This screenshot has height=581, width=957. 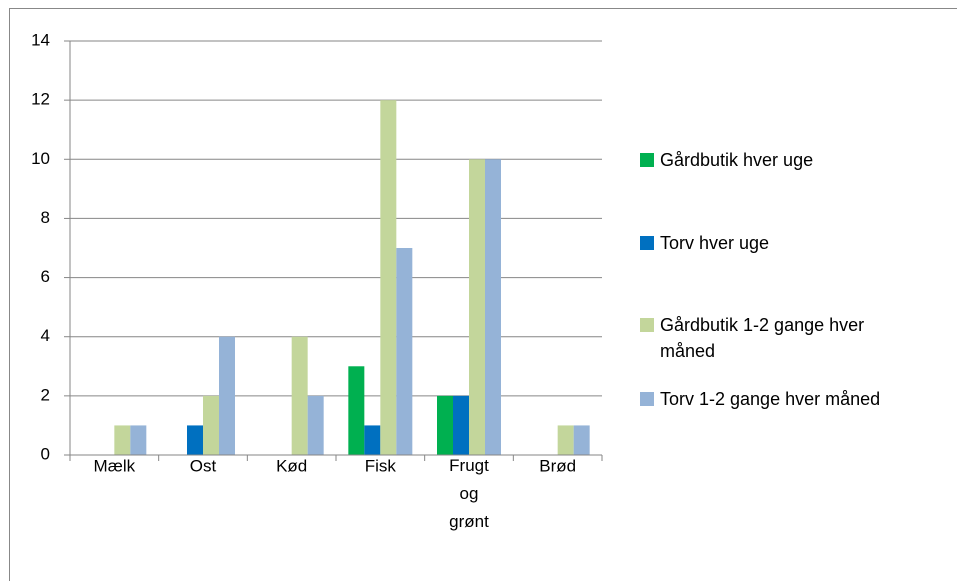 I want to click on y-tick-label: 0, so click(x=45, y=453).